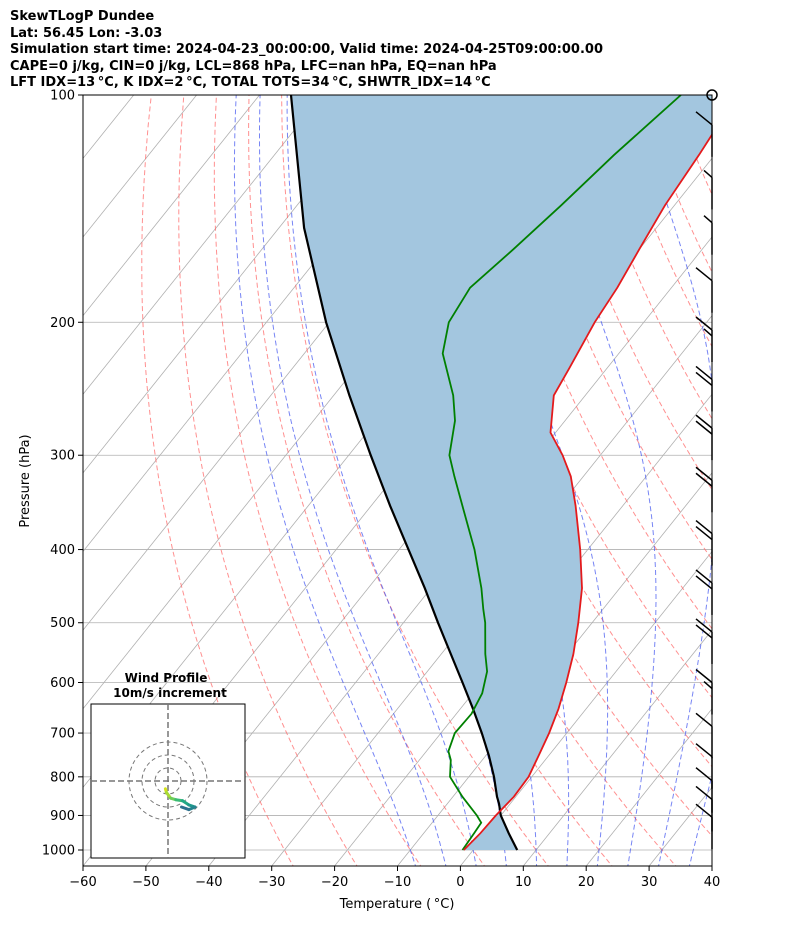 The width and height of the screenshot is (794, 937). I want to click on y-tick-label: 300, so click(62, 456).